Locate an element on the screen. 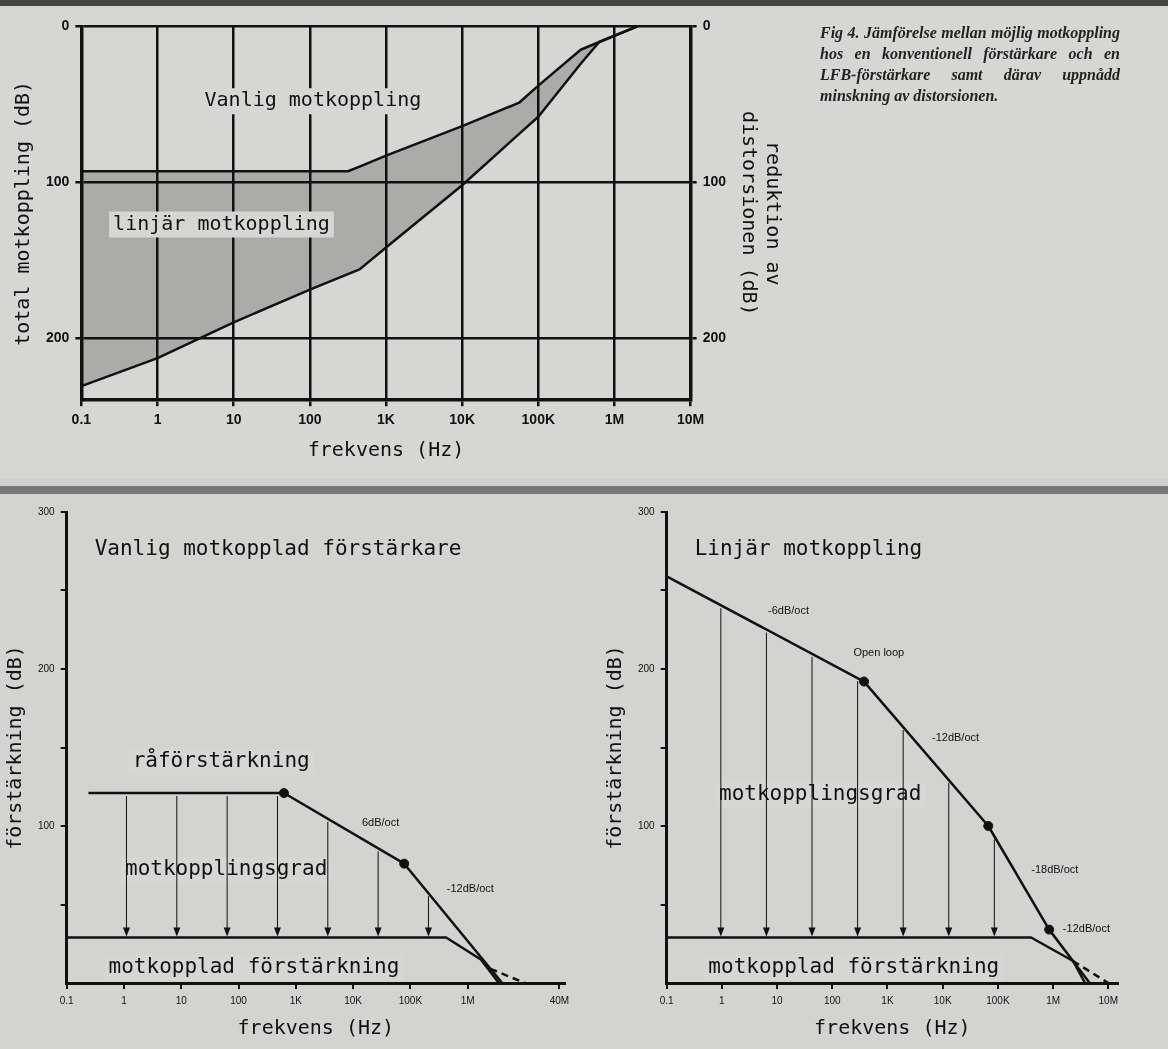 The image size is (1168, 1049). text: Linjär motkoppling is located at coordinates (808, 548).